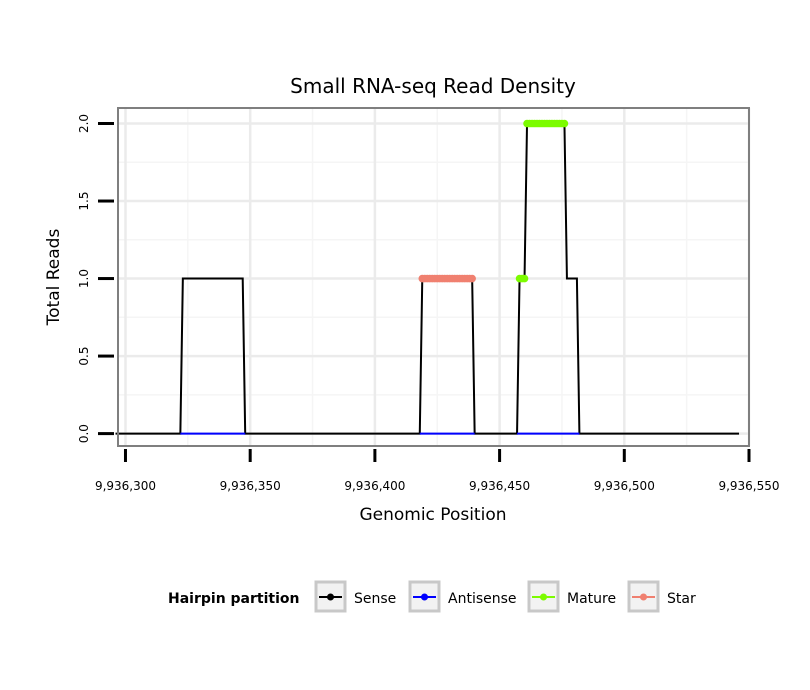 The image size is (810, 690). Describe the element at coordinates (250, 486) in the screenshot. I see `x-tick-label: 9,936,350` at that location.